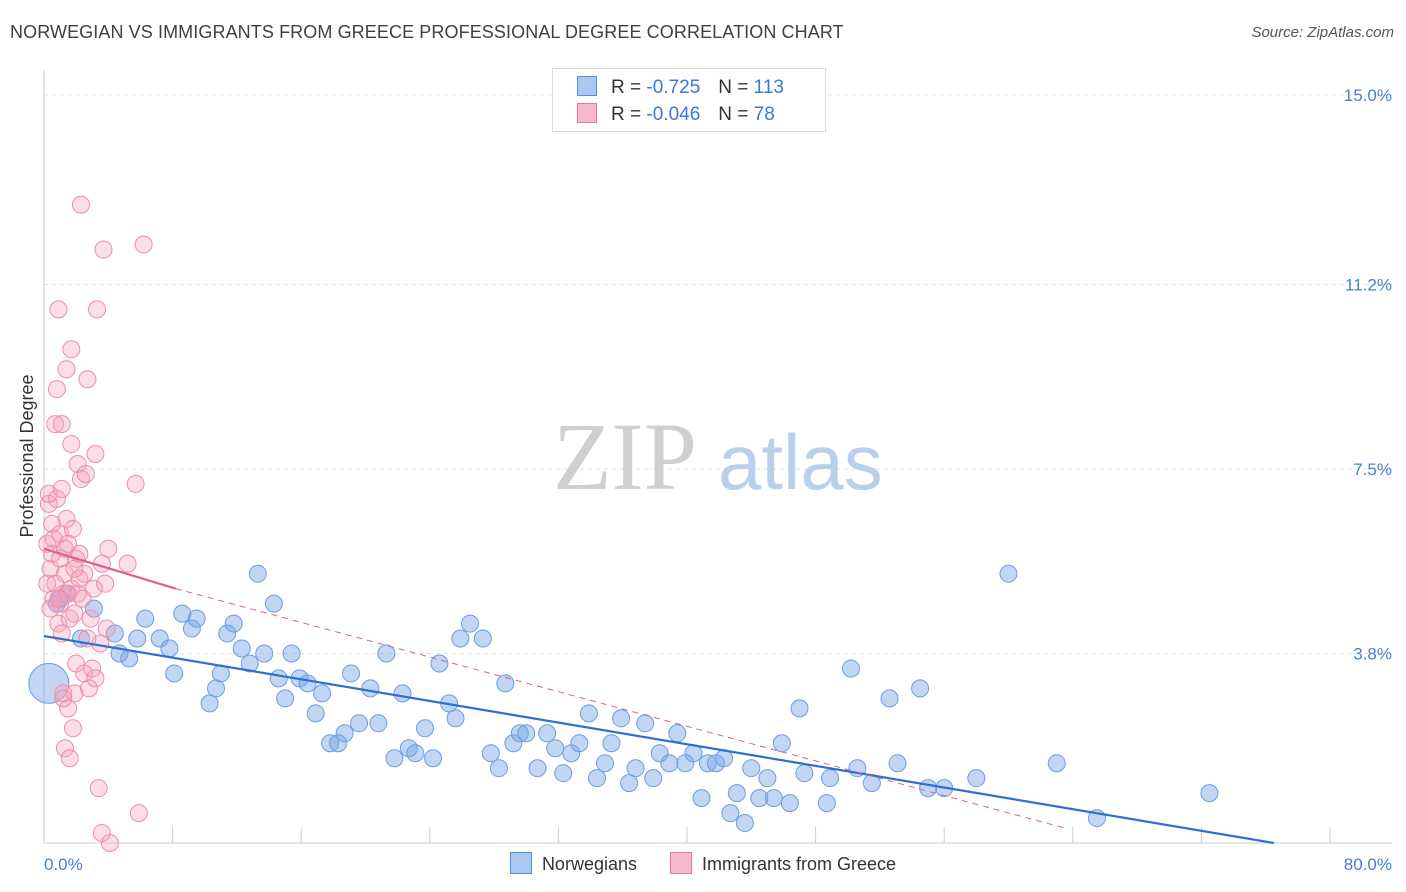 This screenshot has height=892, width=1406. Describe the element at coordinates (1372, 469) in the screenshot. I see `y-tick-label: 7.5%` at that location.